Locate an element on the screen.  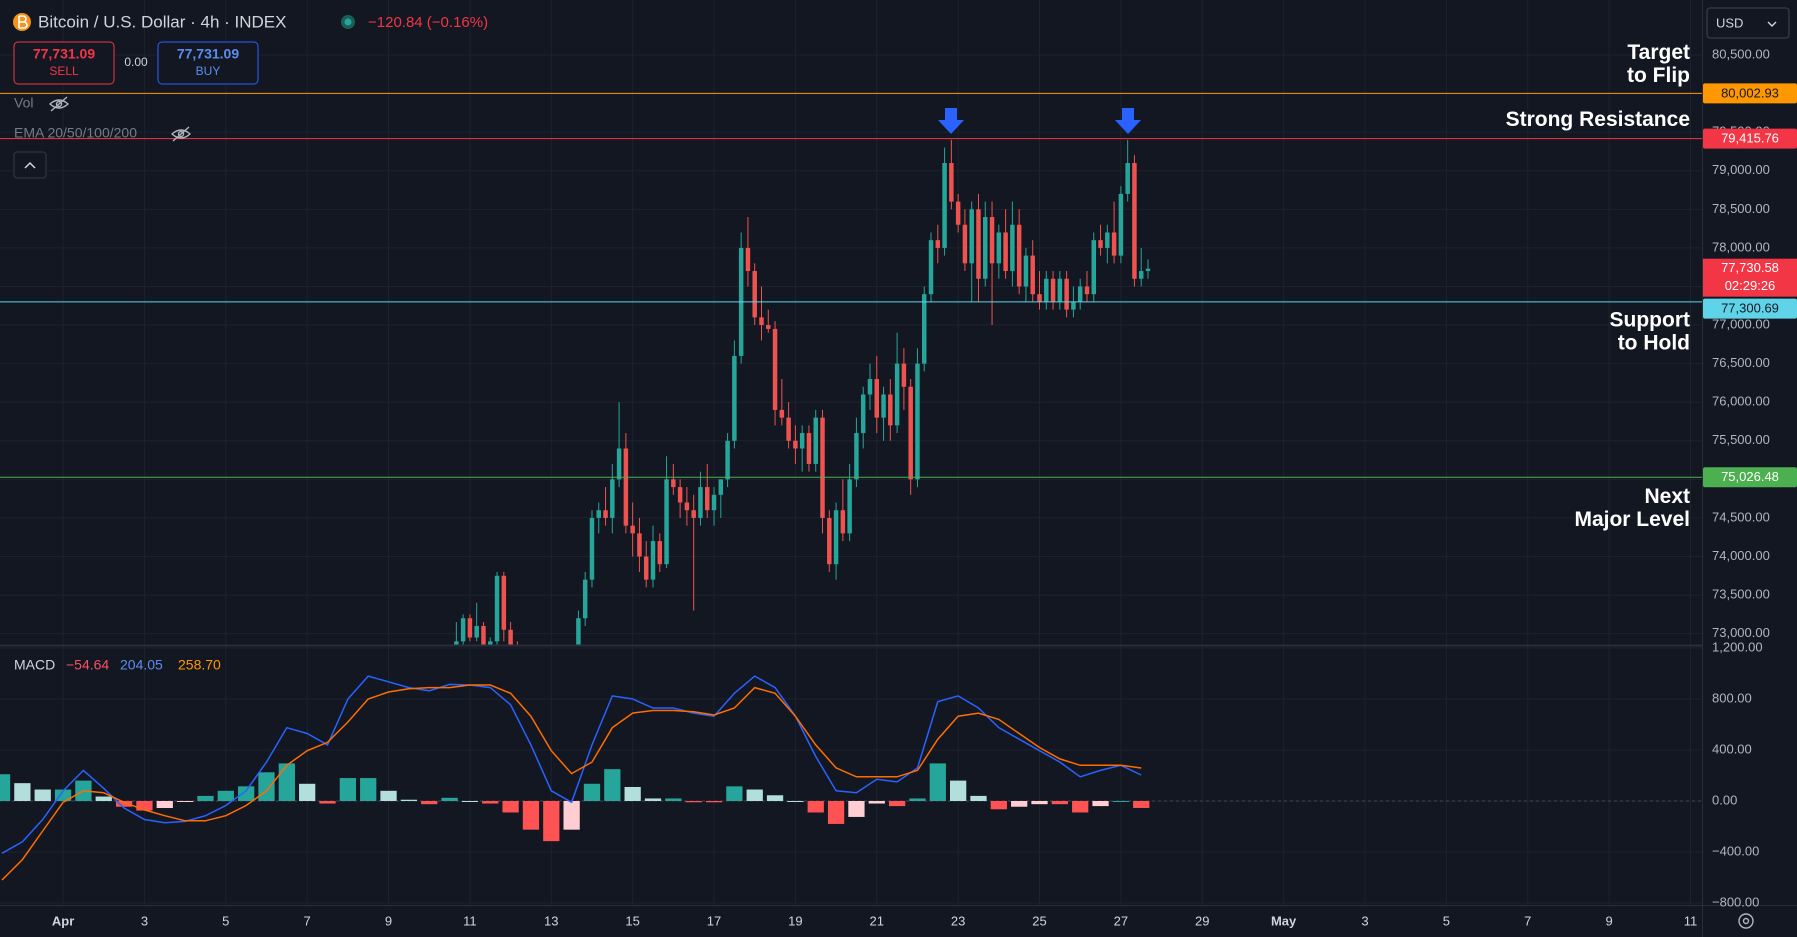
x-tick-label: 25 is located at coordinates (1039, 920).